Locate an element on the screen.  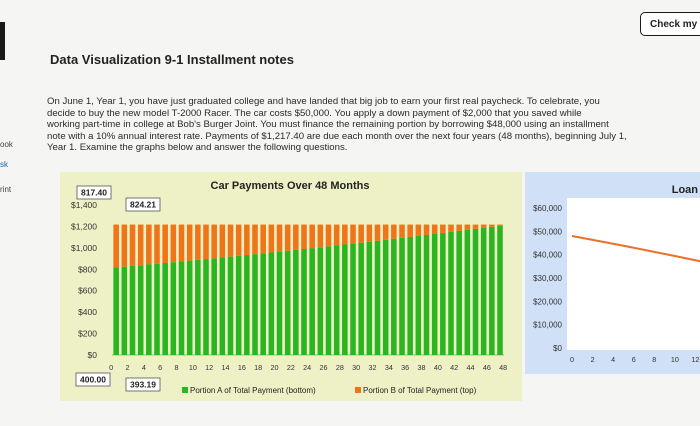
x-tick-label: 34 is located at coordinates (389, 367).